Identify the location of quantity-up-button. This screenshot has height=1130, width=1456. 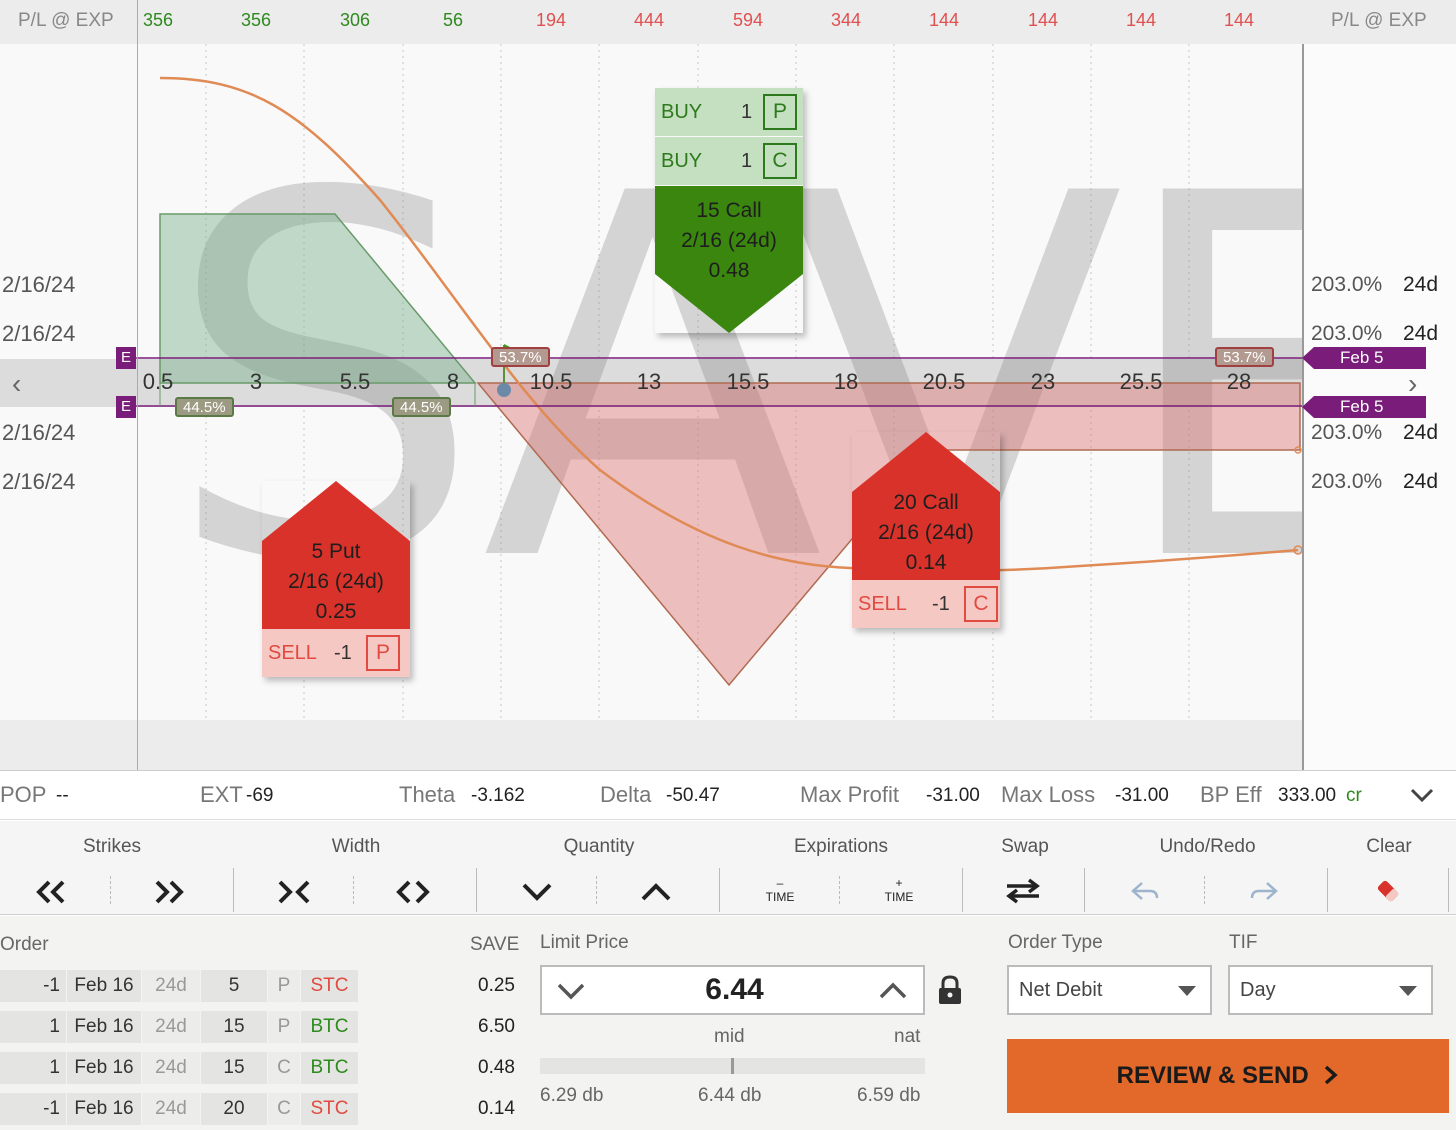
(656, 891).